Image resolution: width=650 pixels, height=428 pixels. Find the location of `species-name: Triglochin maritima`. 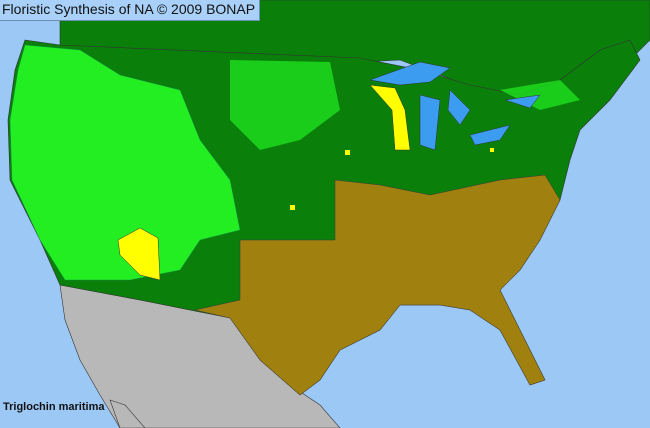

species-name: Triglochin maritima is located at coordinates (54, 407).